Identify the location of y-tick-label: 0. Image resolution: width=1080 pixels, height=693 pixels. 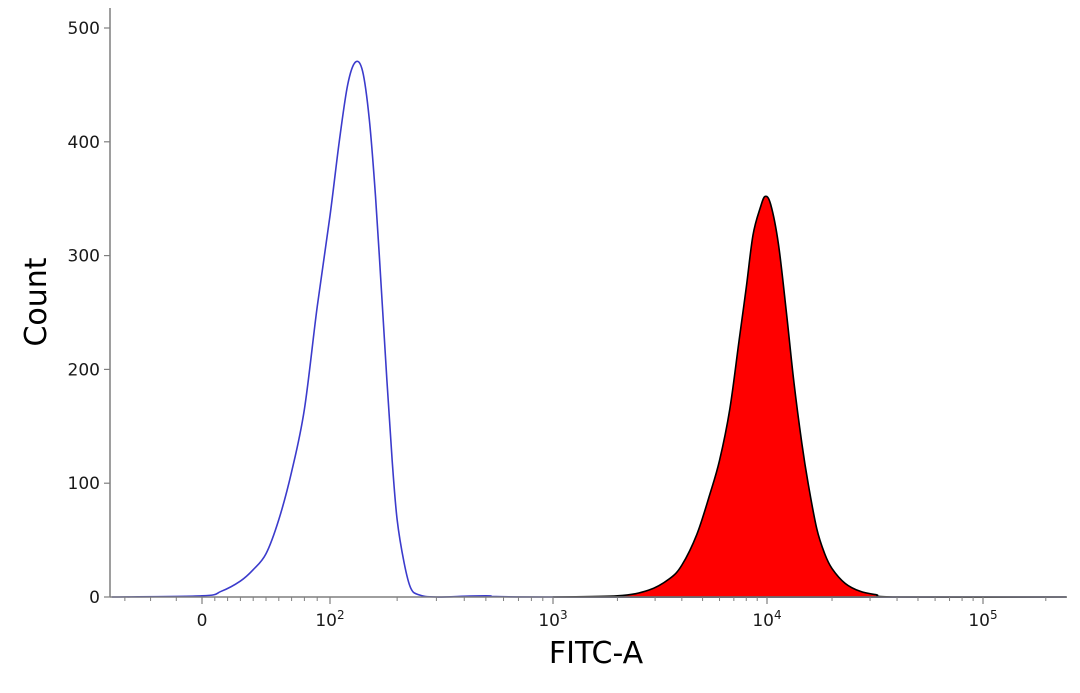
(94, 598).